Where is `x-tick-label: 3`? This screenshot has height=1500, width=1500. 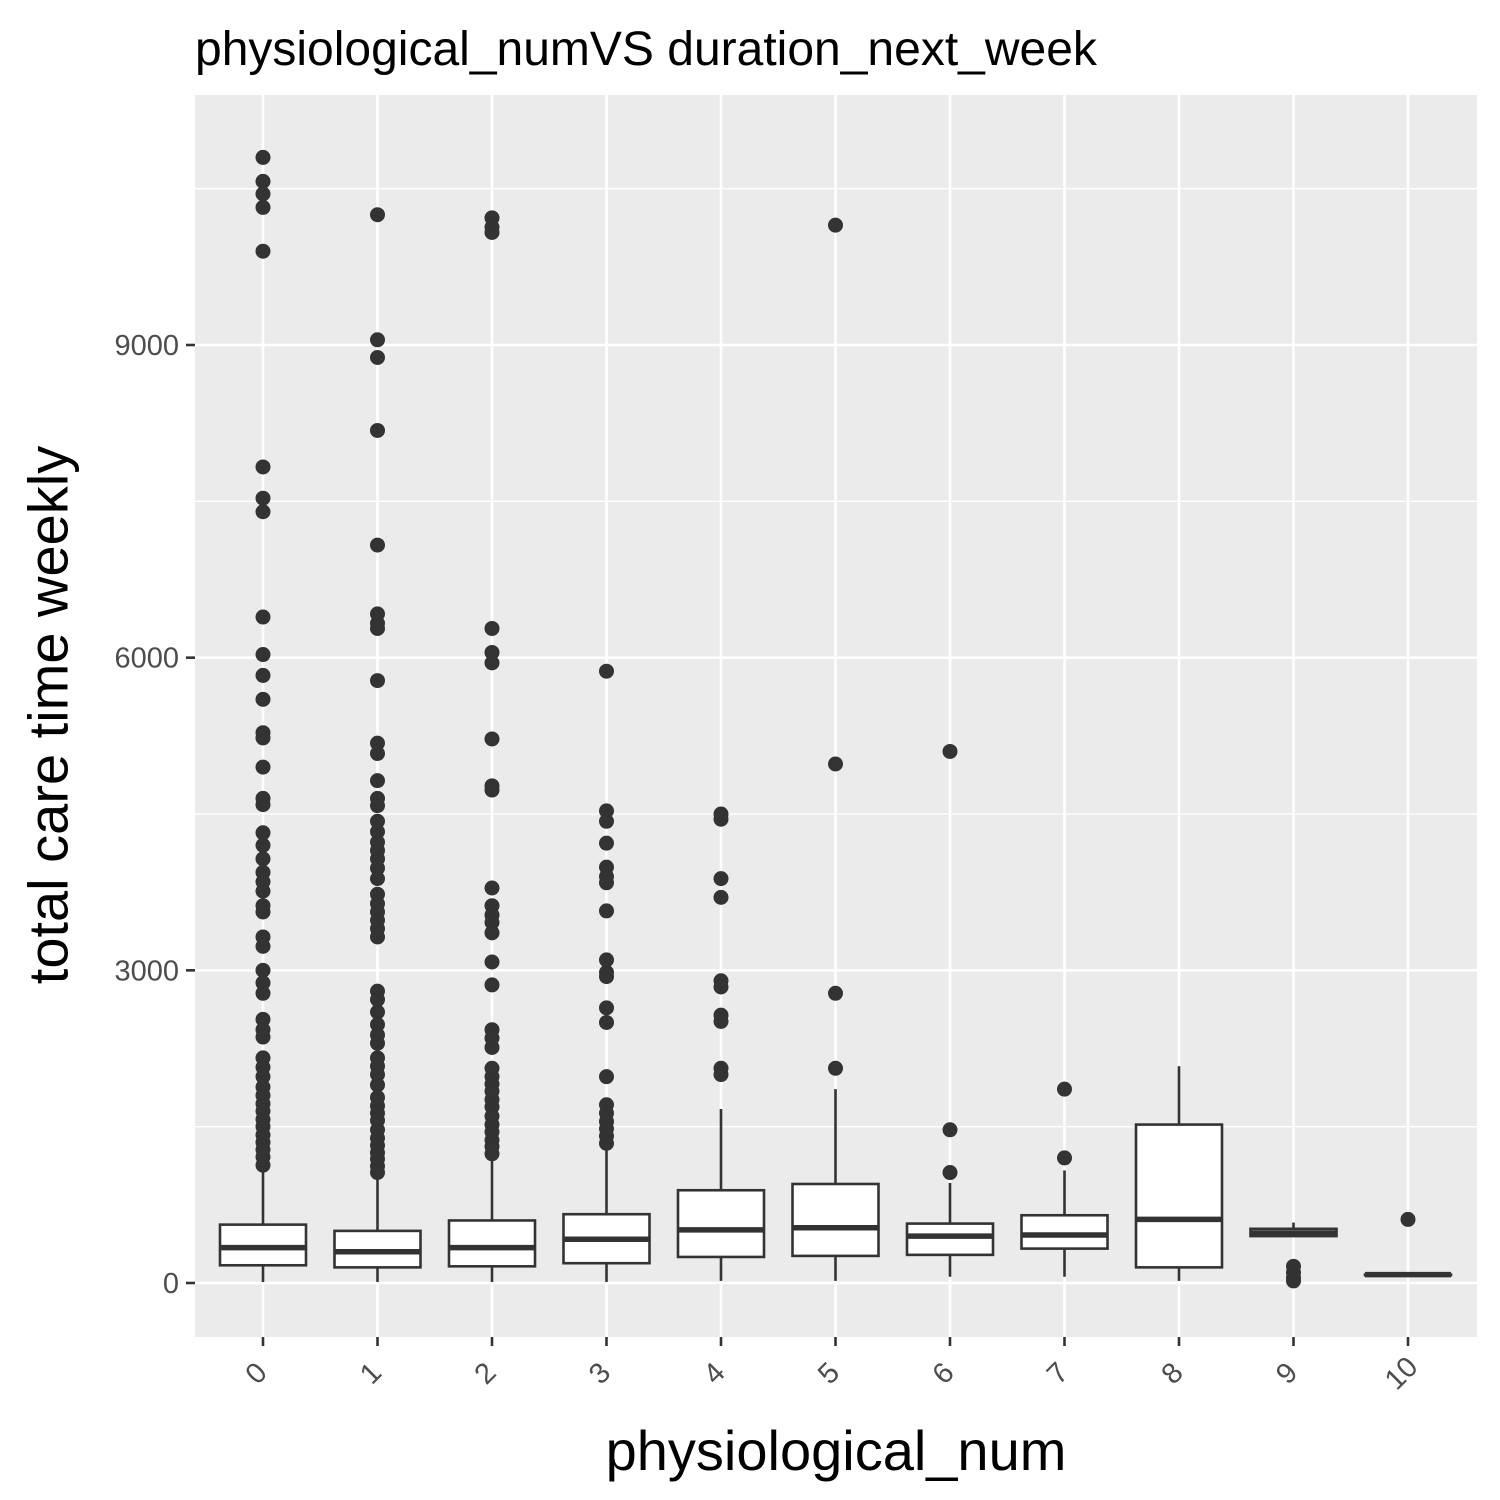 x-tick-label: 3 is located at coordinates (600, 1374).